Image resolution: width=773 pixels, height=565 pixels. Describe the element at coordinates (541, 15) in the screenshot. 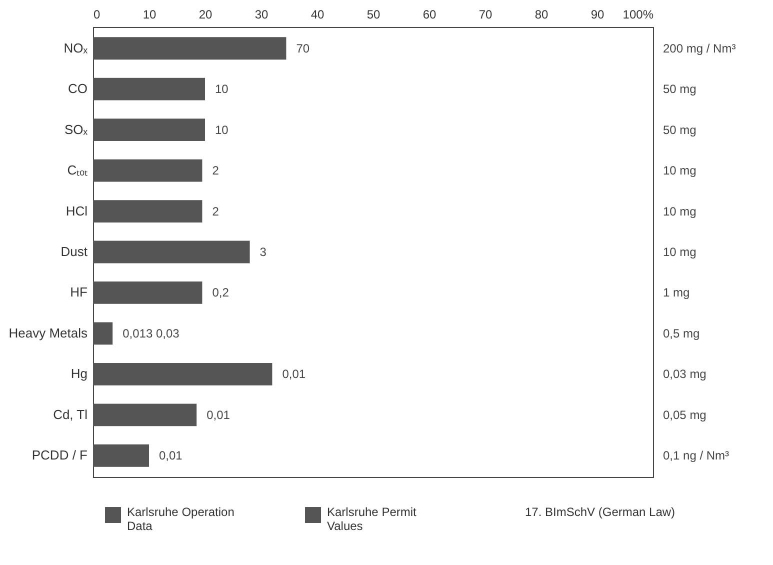

I see `x-tick-label: 80` at that location.